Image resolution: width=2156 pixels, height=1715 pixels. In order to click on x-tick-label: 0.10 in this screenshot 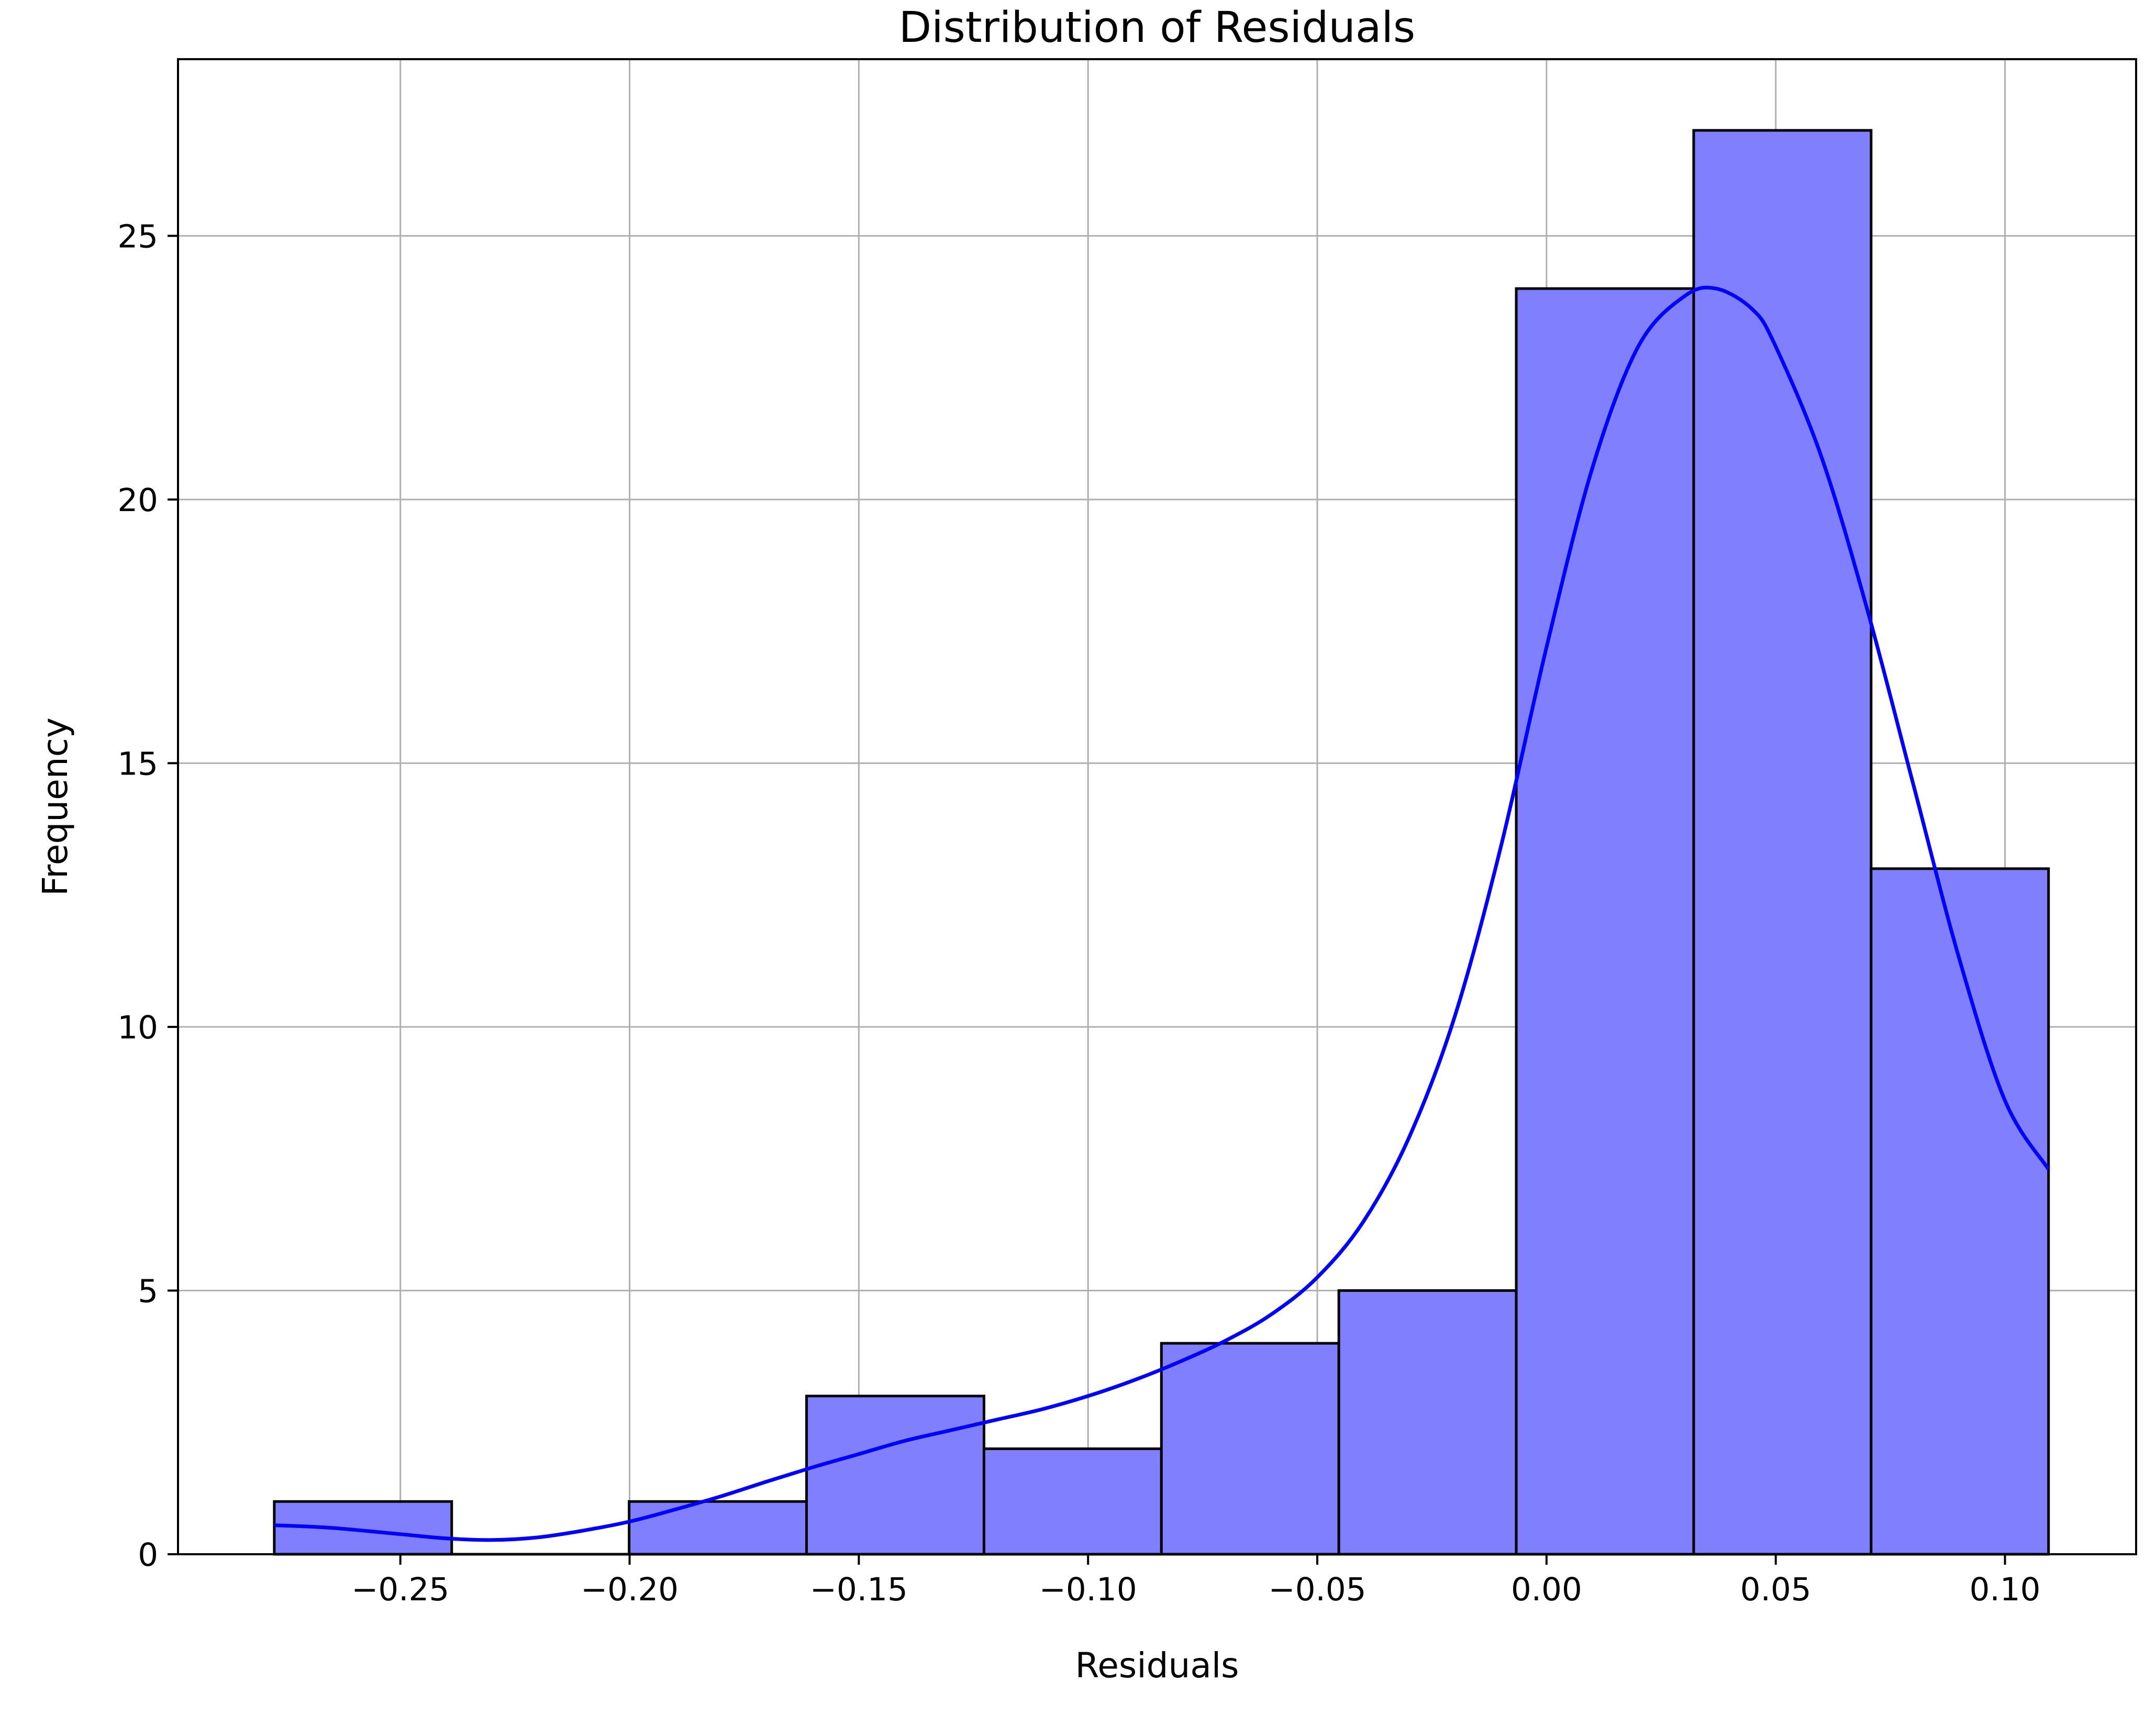, I will do `click(2005, 1589)`.